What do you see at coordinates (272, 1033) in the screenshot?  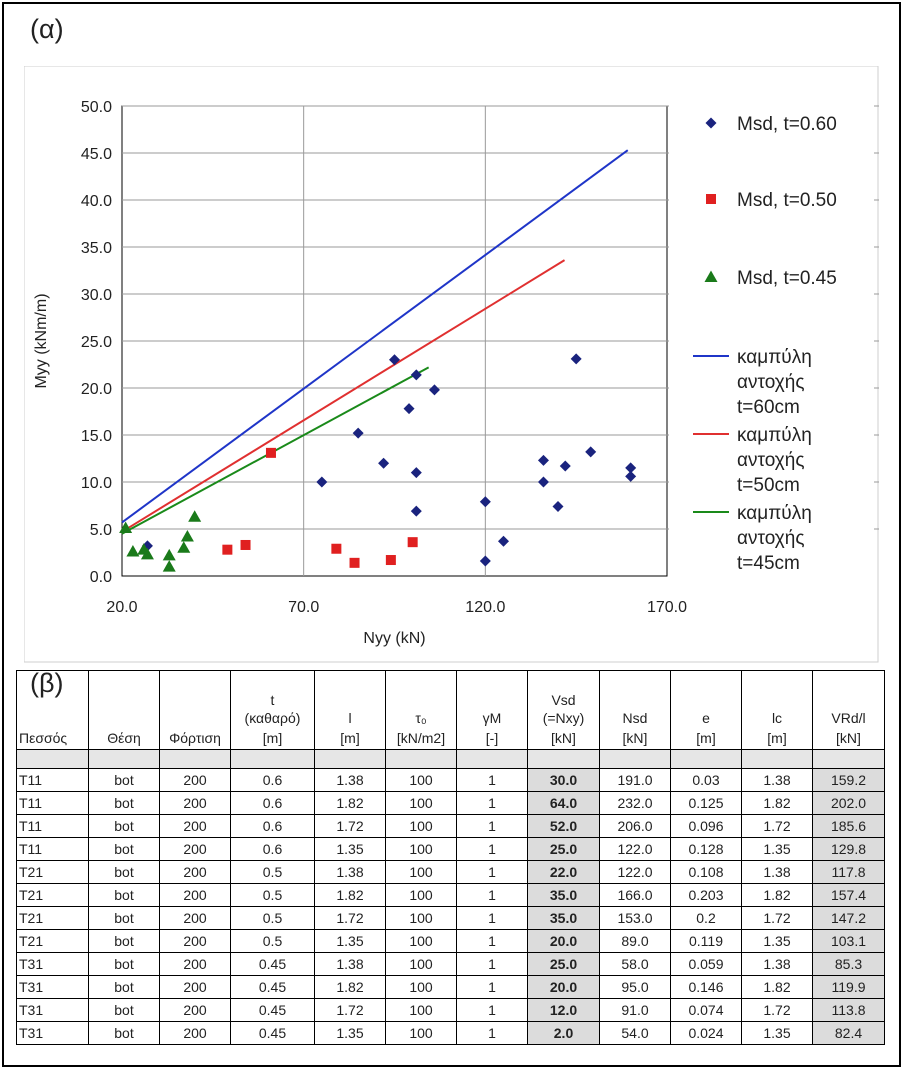 I see `table-cell: 0.45` at bounding box center [272, 1033].